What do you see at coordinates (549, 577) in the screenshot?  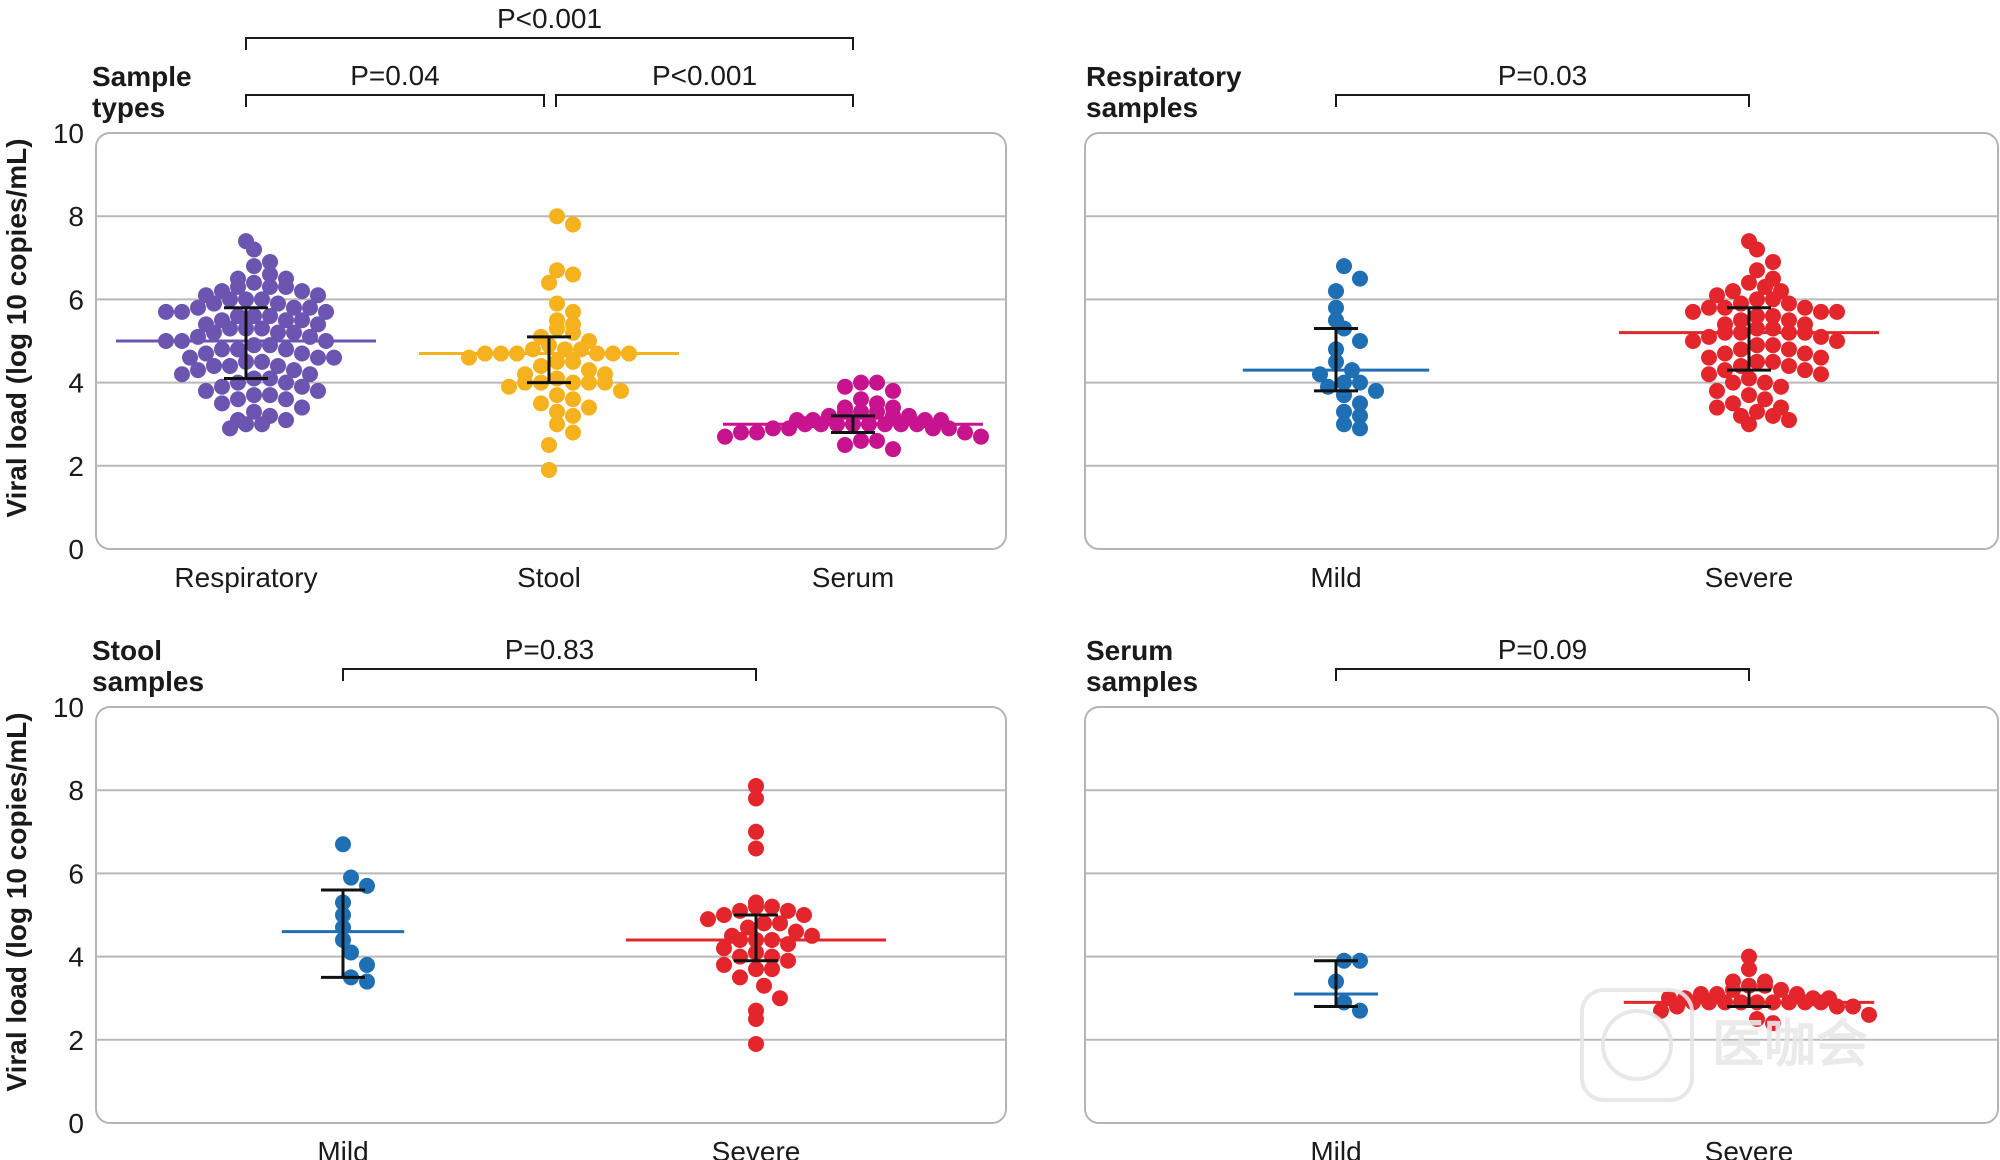 I see `x-category-label: Stool` at bounding box center [549, 577].